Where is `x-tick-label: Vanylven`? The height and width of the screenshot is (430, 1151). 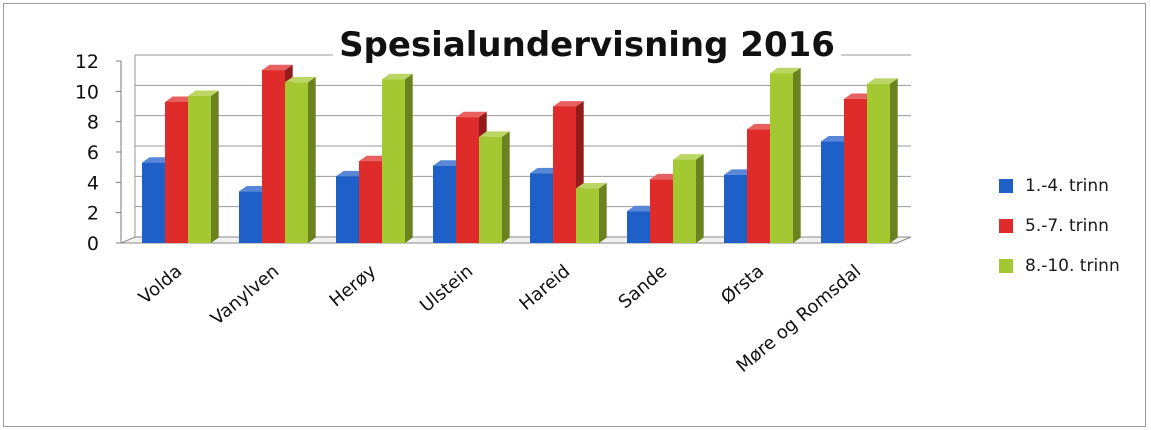 x-tick-label: Vanylven is located at coordinates (245, 295).